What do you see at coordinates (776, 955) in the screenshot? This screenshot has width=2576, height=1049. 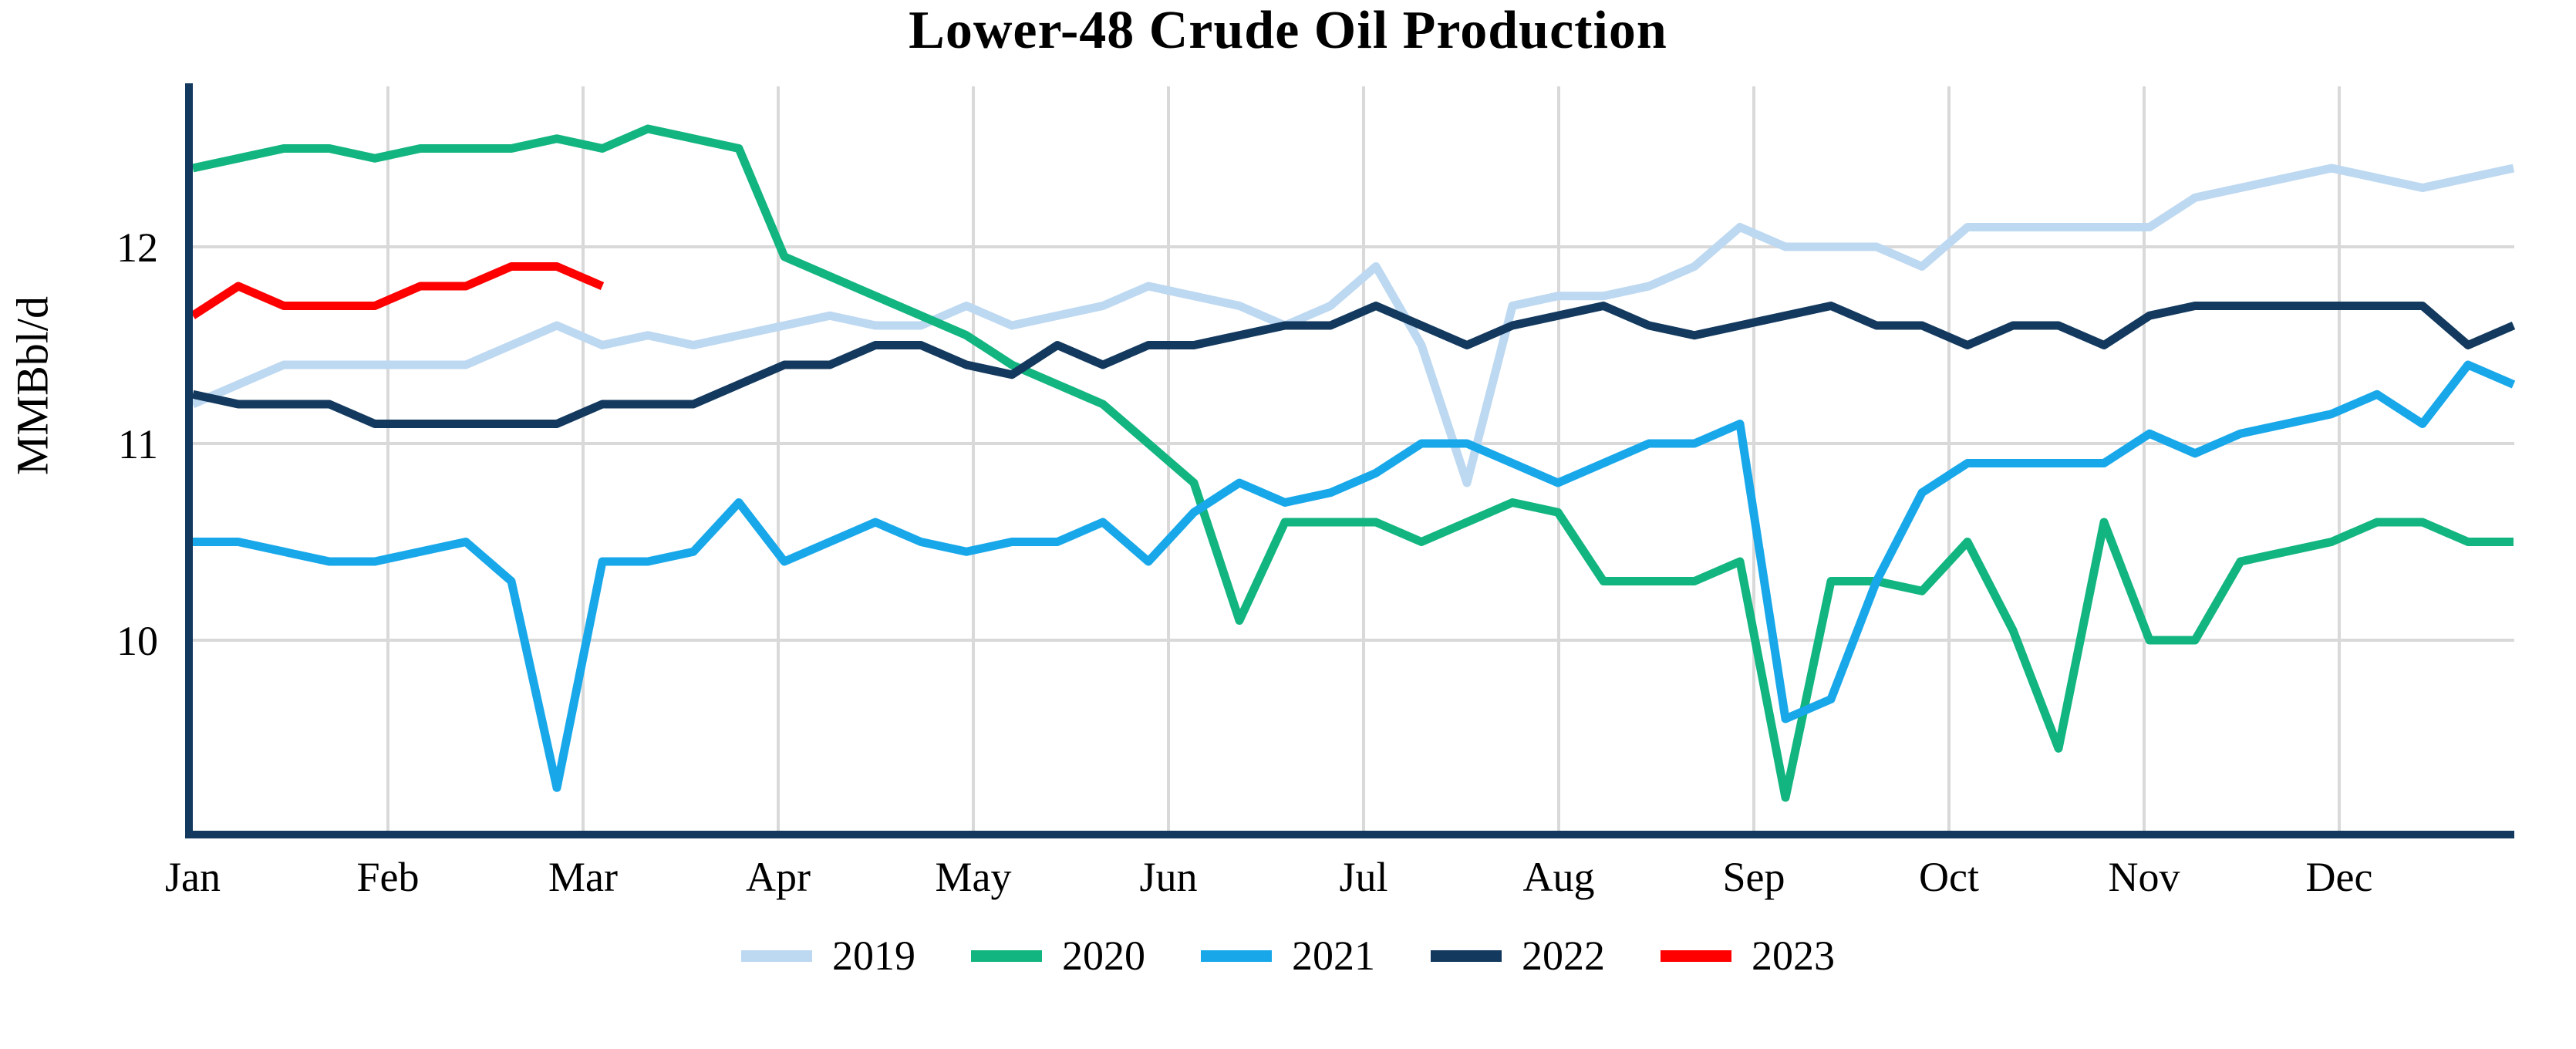 I see `legend-swatch-2019` at bounding box center [776, 955].